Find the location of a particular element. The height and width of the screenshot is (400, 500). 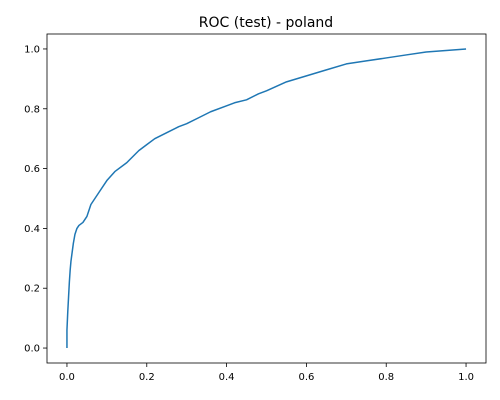

x-tick-label: 0.6 is located at coordinates (306, 377).